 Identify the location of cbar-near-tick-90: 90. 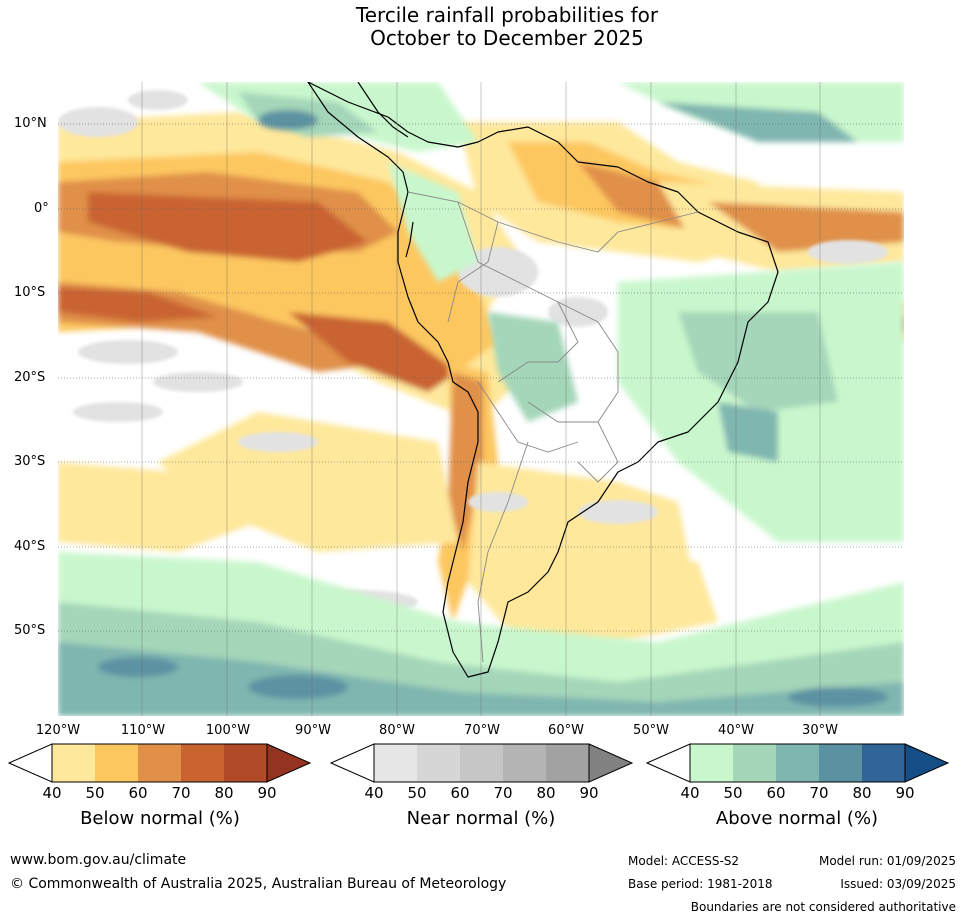
(589, 793).